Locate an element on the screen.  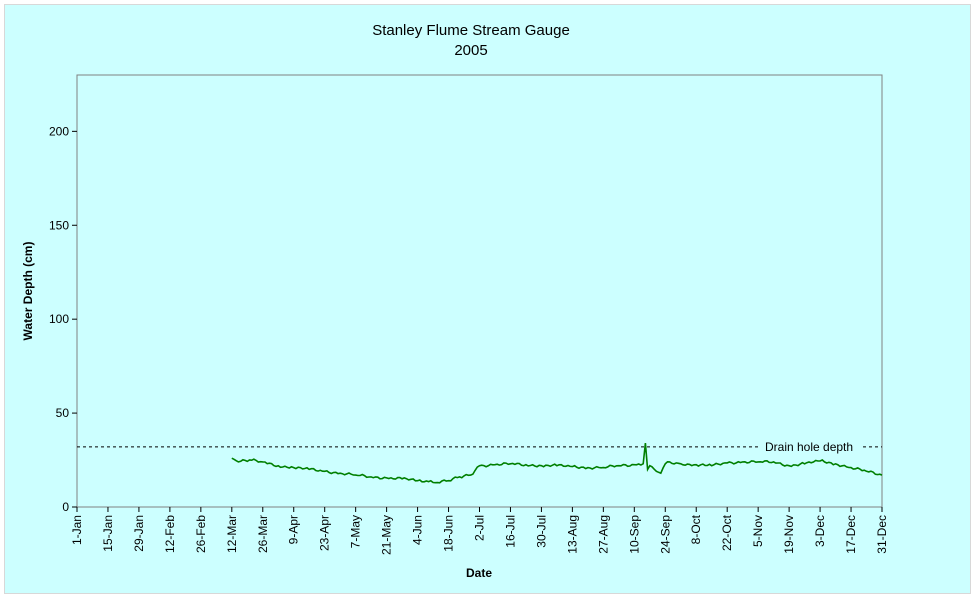
x-tick-label: 29-Jan is located at coordinates (139, 533).